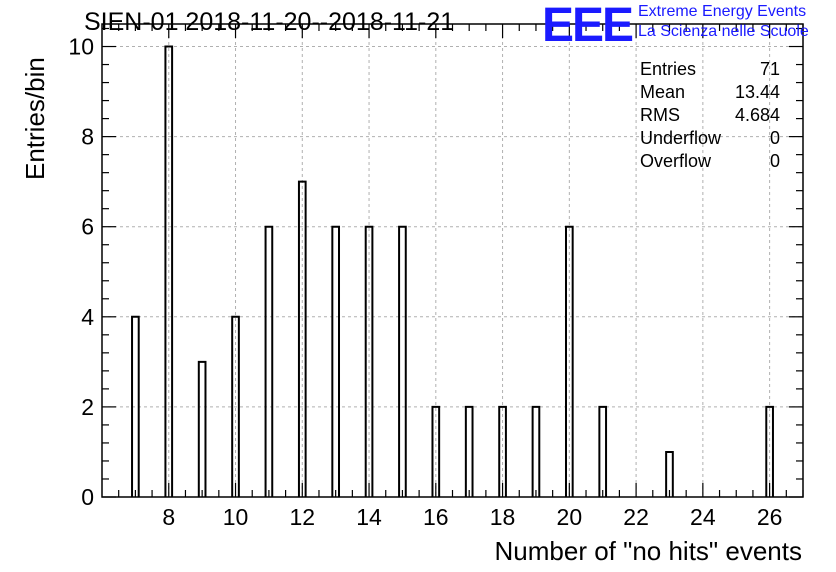  I want to click on x-tick-label: 12, so click(302, 517).